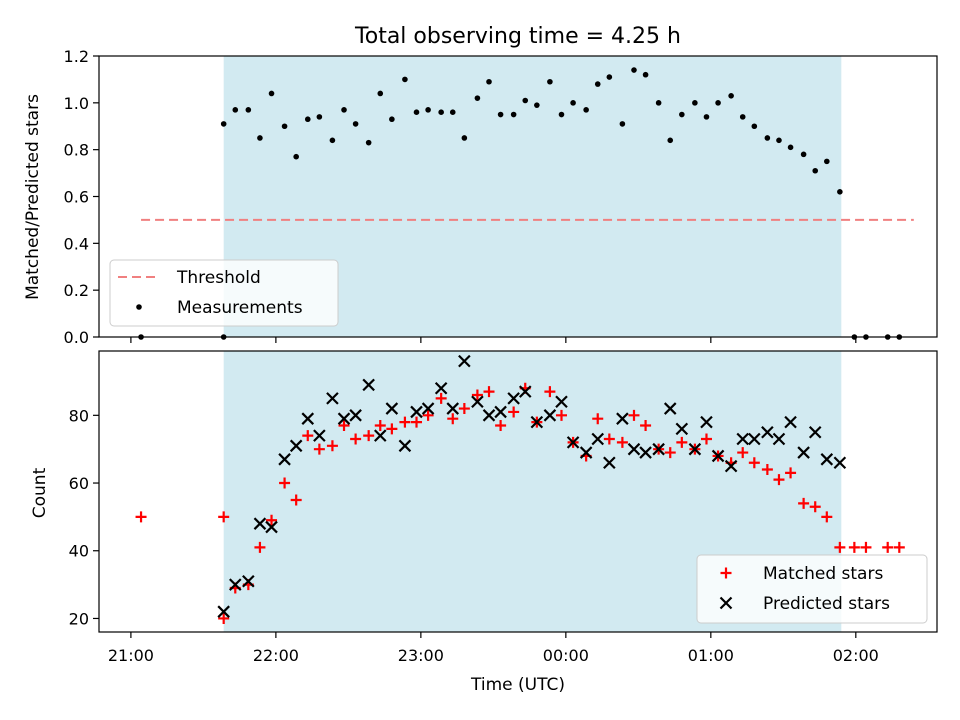 The width and height of the screenshot is (960, 720). What do you see at coordinates (139, 307) in the screenshot?
I see `legend-measurements-swatch` at bounding box center [139, 307].